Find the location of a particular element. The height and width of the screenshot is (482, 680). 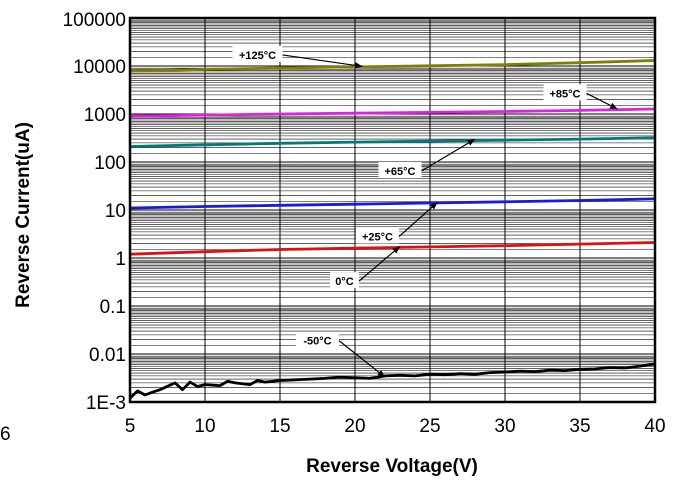

annotation-label: 0°C is located at coordinates (344, 282).